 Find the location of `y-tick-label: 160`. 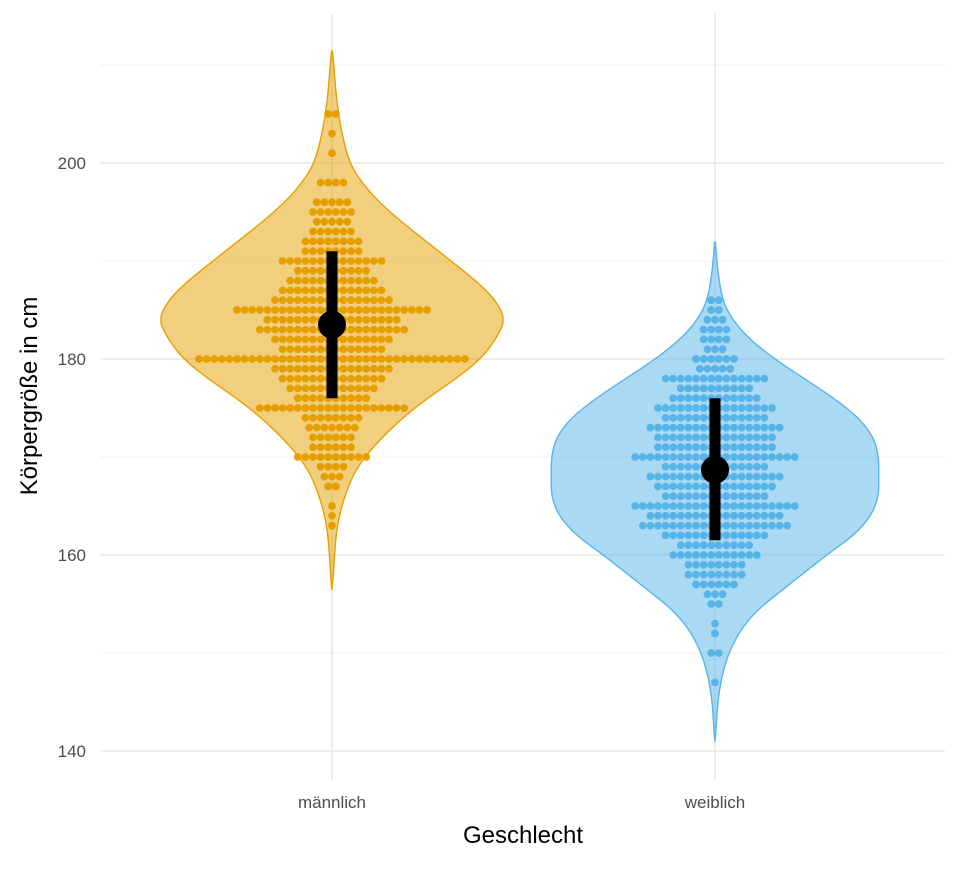

y-tick-label: 160 is located at coordinates (72, 555).